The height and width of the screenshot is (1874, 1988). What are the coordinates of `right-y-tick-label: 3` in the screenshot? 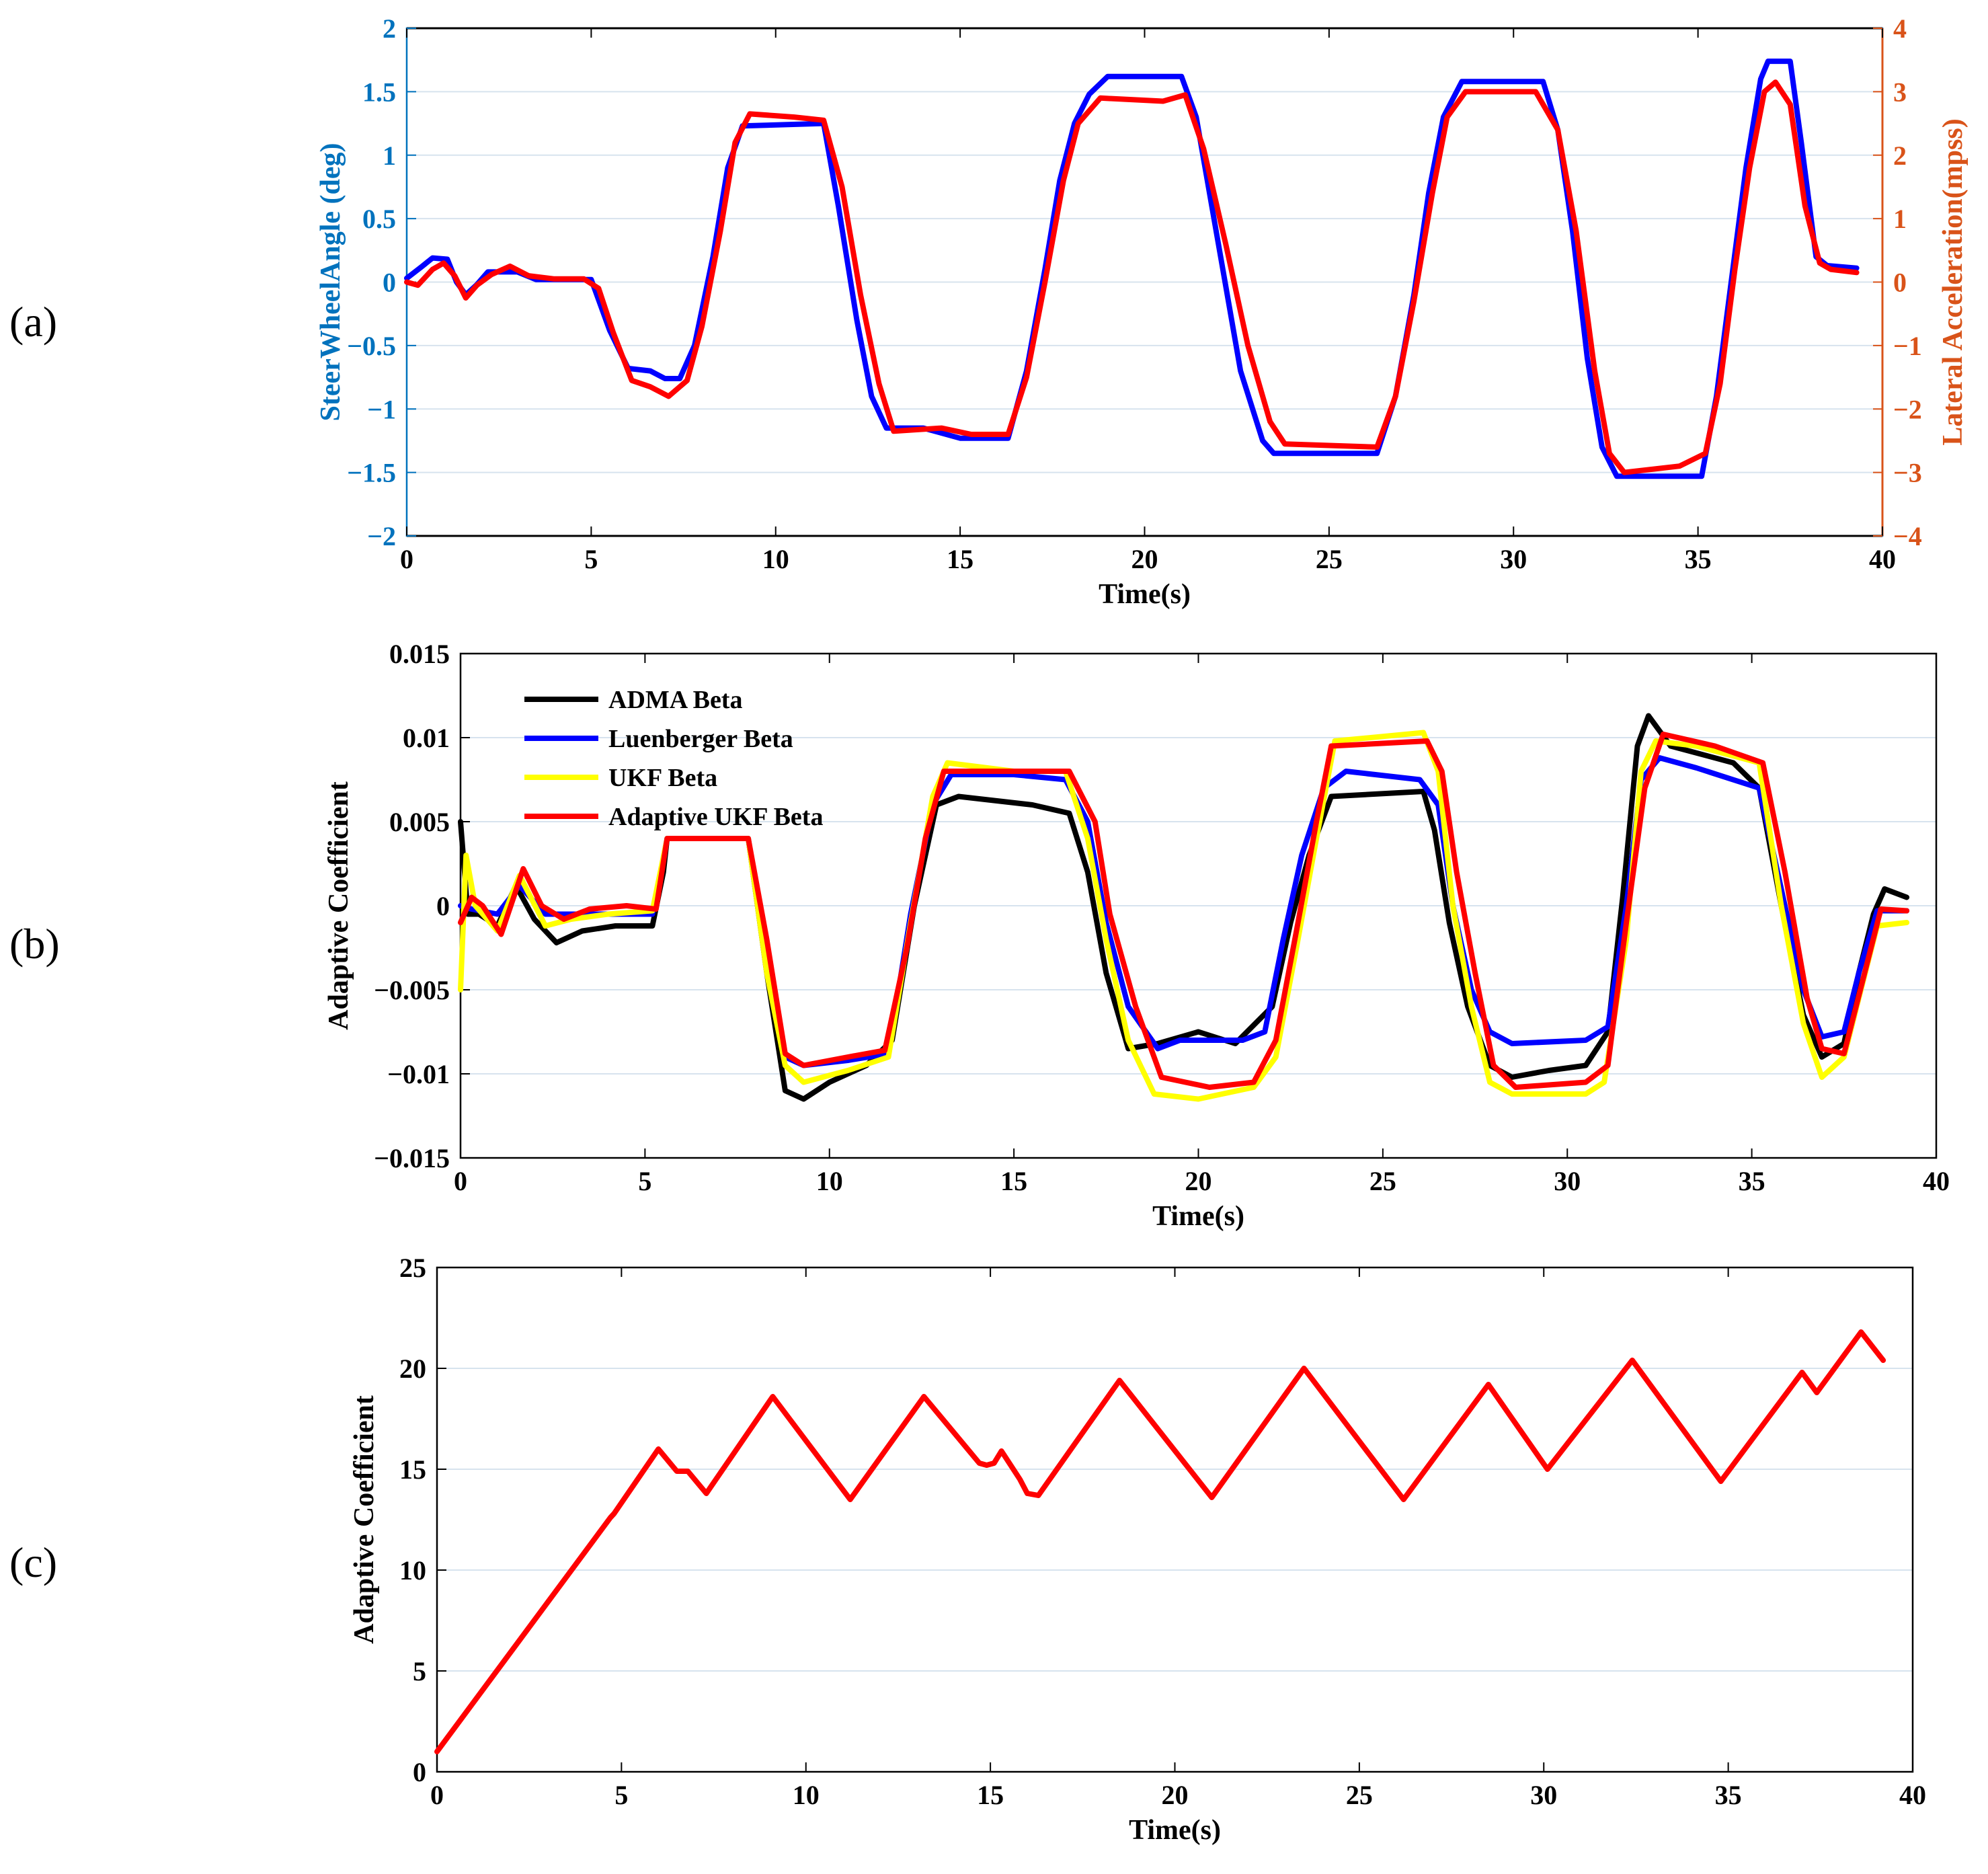 It's located at (1900, 92).